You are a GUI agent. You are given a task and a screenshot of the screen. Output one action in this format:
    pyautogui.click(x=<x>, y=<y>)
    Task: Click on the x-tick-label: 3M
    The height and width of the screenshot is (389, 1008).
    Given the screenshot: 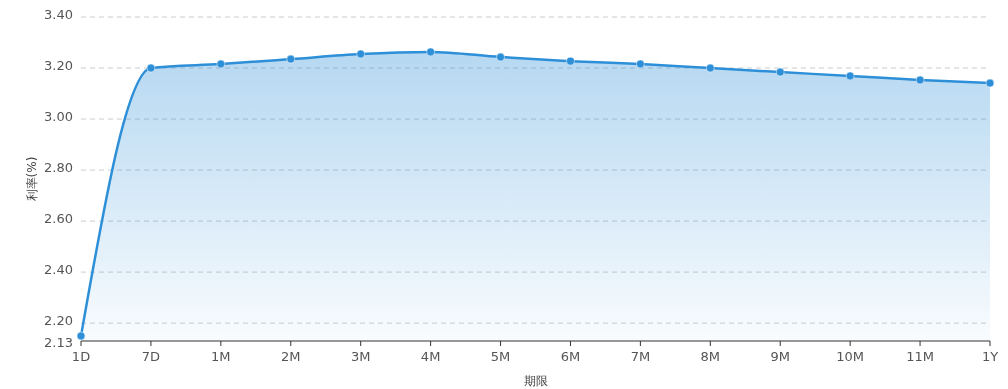 What is the action you would take?
    pyautogui.click(x=360, y=356)
    